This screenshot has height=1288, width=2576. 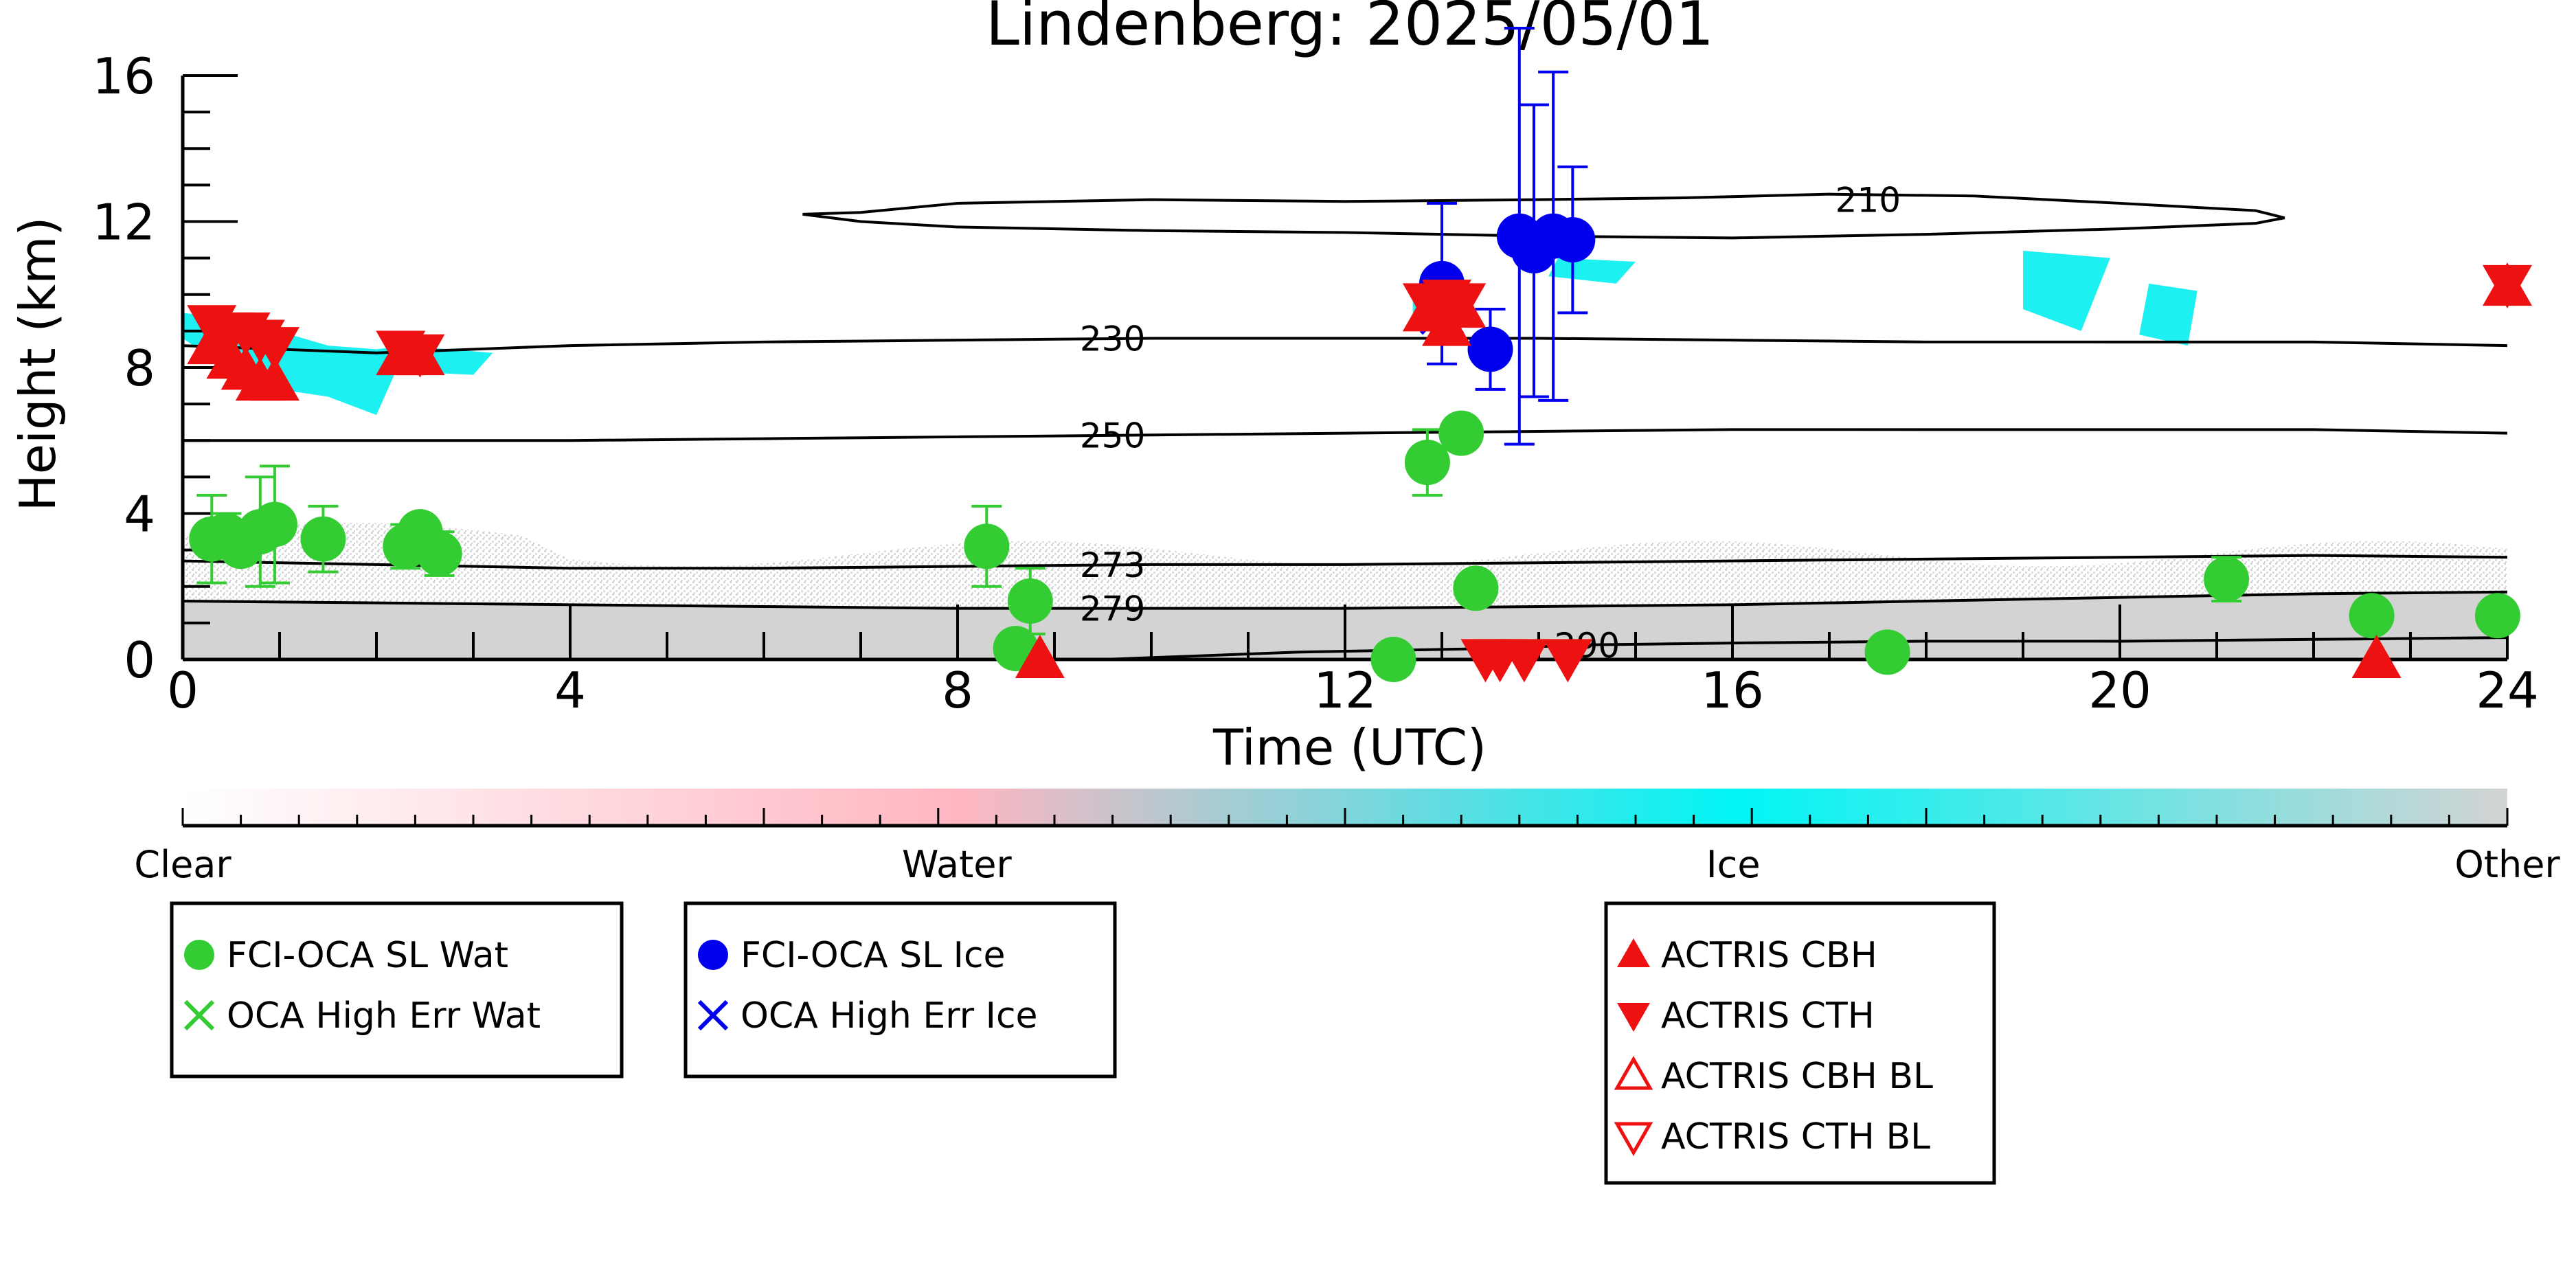 I want to click on legend-entry: FCI-OCA SL Ice, so click(x=873, y=955).